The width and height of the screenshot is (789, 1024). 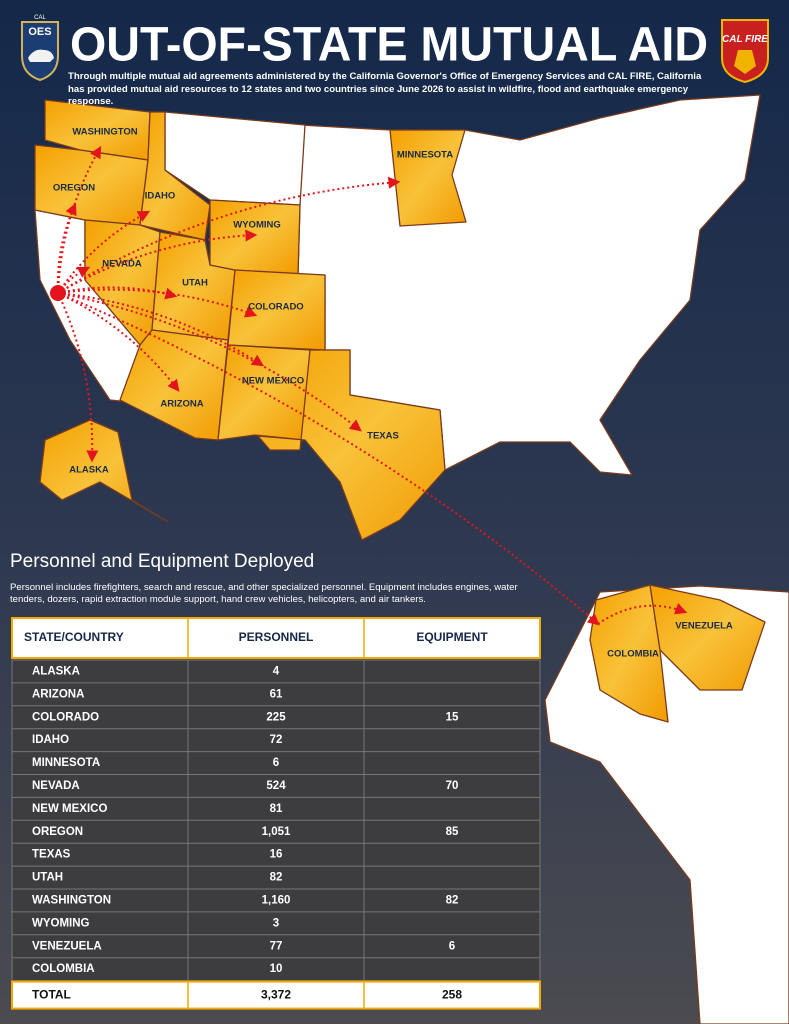 What do you see at coordinates (276, 832) in the screenshot?
I see `table-cell: 1,051` at bounding box center [276, 832].